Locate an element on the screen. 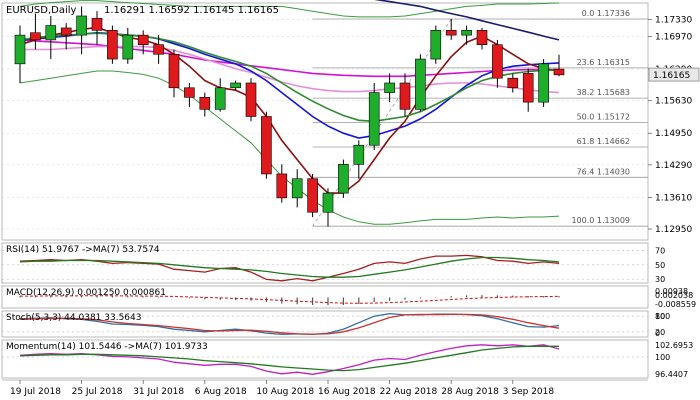 This screenshot has width=700, height=400. time-tick-label: 22 Aug 2018 is located at coordinates (409, 392).